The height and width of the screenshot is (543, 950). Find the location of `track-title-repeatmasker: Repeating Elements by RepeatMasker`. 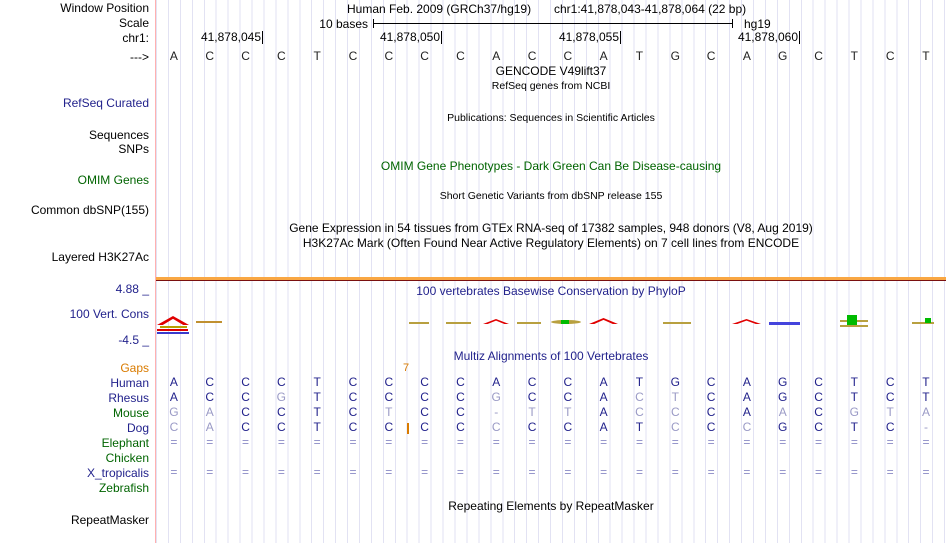

track-title-repeatmasker: Repeating Elements by RepeatMasker is located at coordinates (551, 506).